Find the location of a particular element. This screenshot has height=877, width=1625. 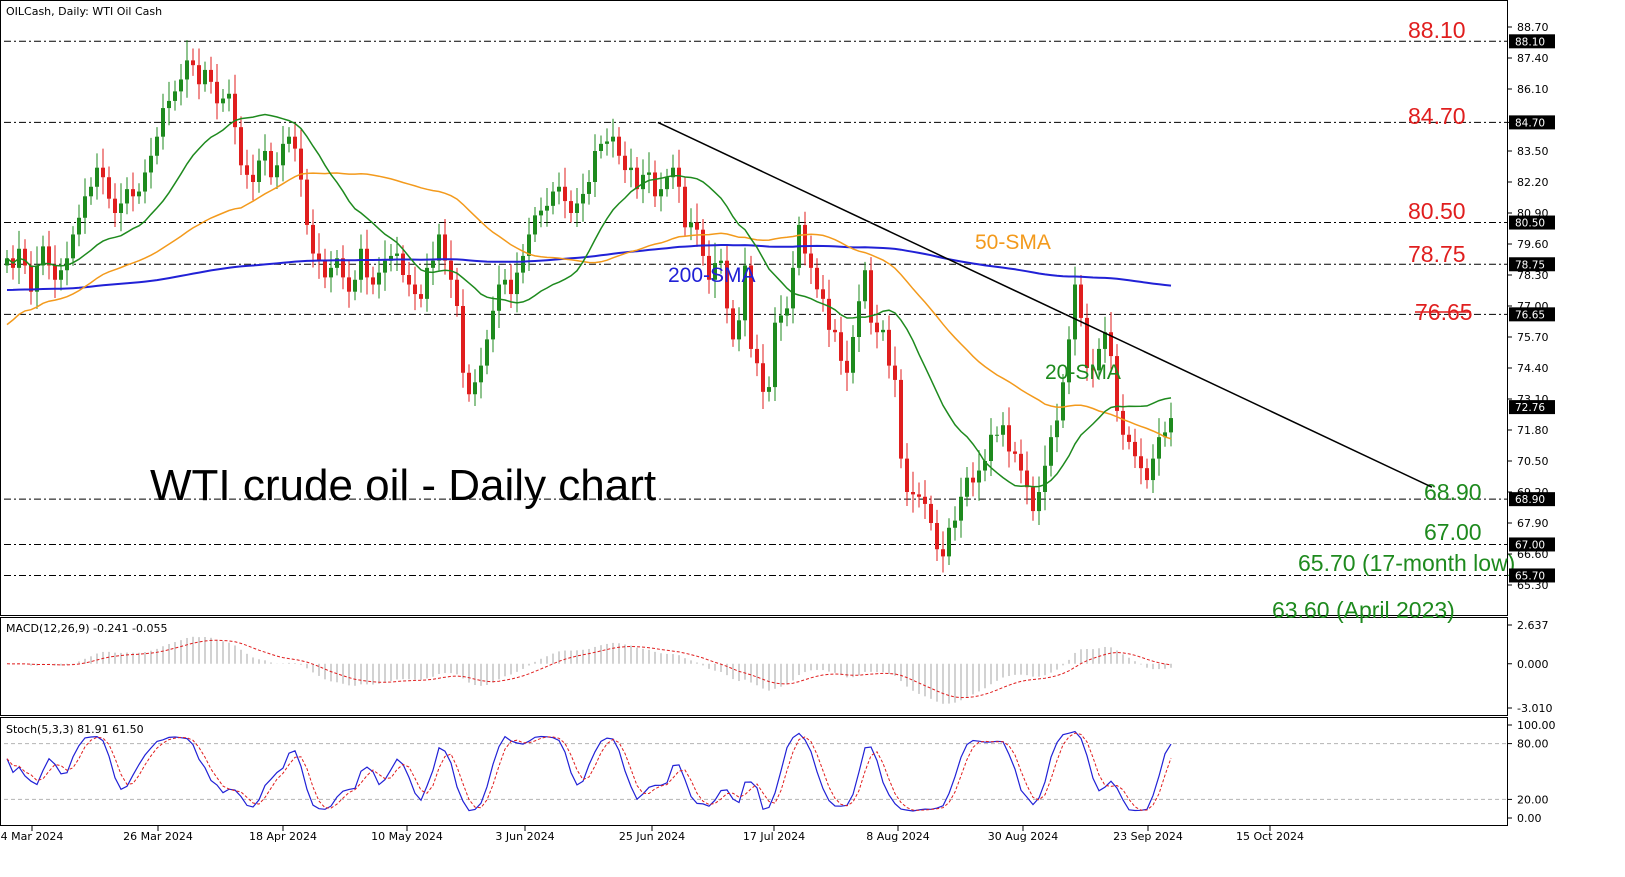

price-box-label: 78.75 is located at coordinates (1530, 265).